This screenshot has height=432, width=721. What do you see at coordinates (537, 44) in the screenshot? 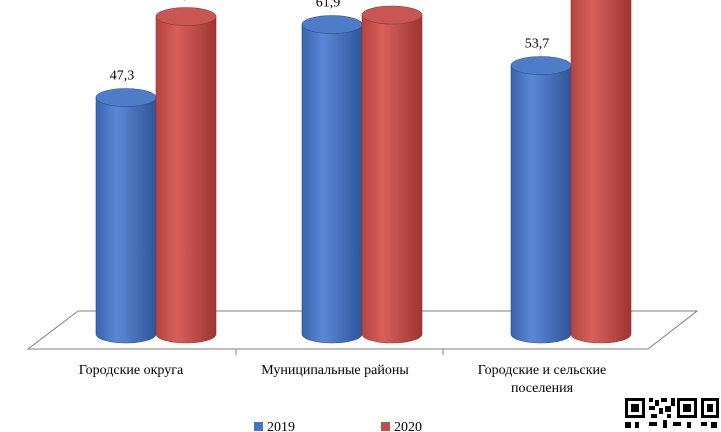
I see `value-label: 53,7` at bounding box center [537, 44].